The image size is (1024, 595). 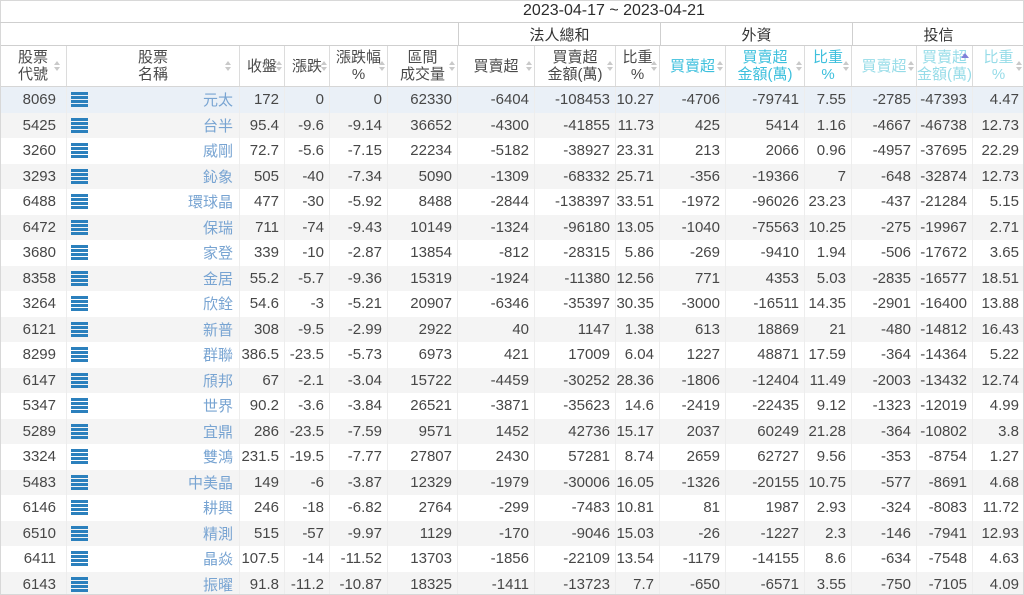 What do you see at coordinates (217, 279) in the screenshot?
I see `stock-name-link: 金居` at bounding box center [217, 279].